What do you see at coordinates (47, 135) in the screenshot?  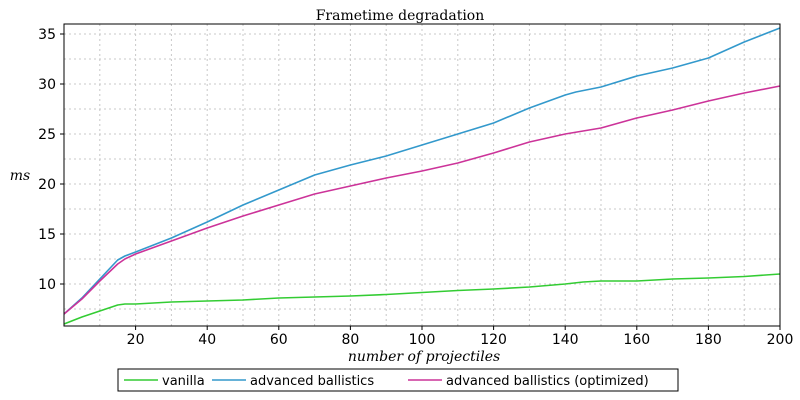 I see `y-tick-label: 25` at bounding box center [47, 135].